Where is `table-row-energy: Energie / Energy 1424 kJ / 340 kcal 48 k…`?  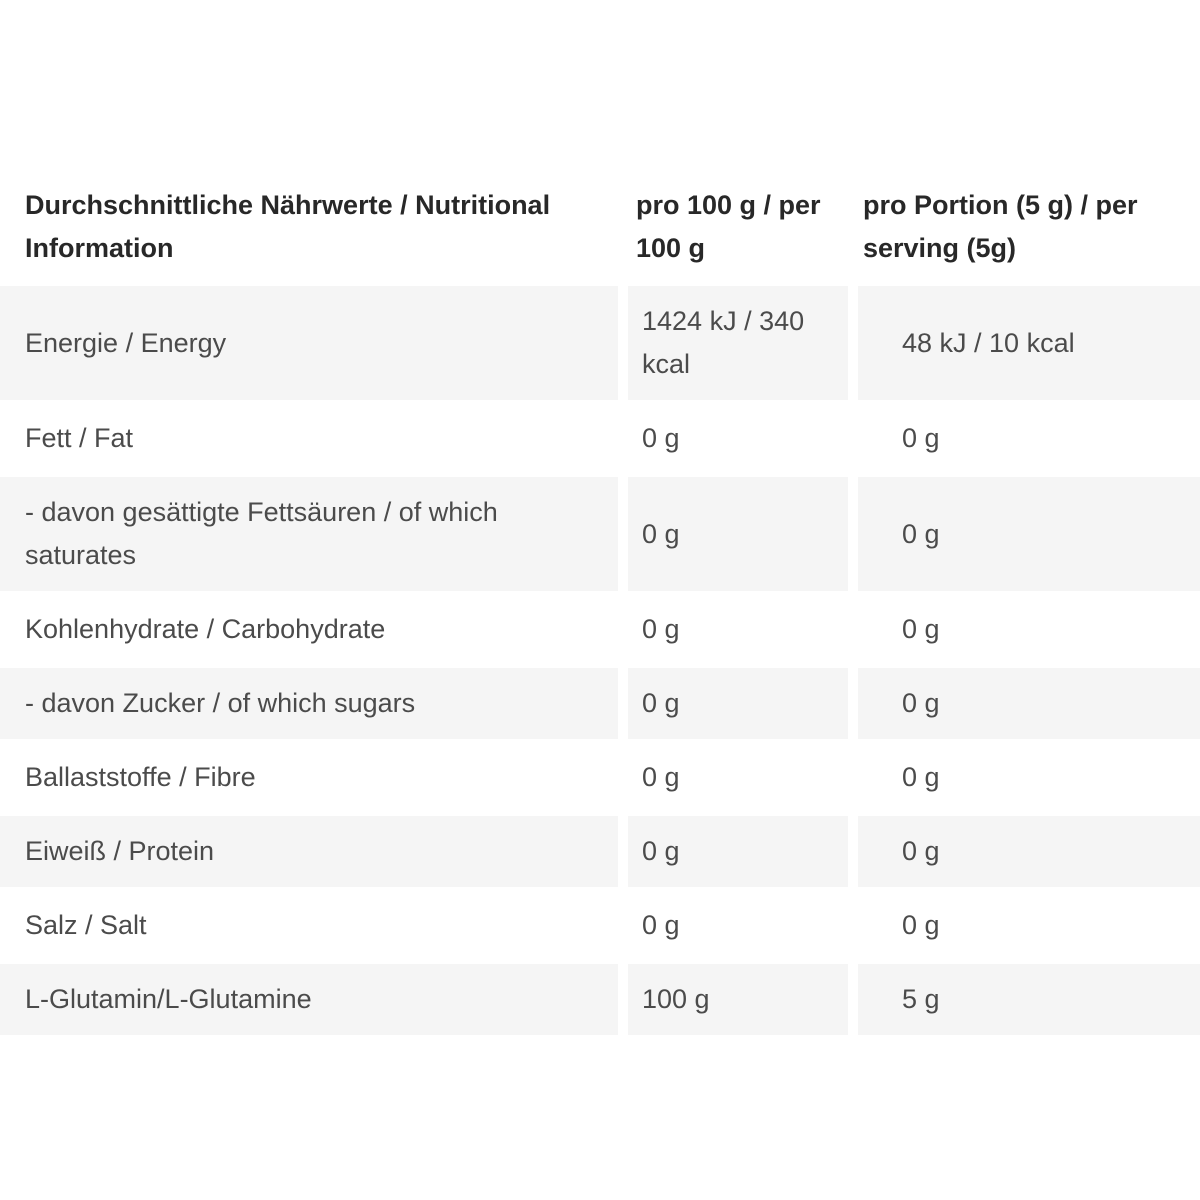
table-row-energy: Energie / Energy 1424 kJ / 340 kcal 48 k… is located at coordinates (600, 343).